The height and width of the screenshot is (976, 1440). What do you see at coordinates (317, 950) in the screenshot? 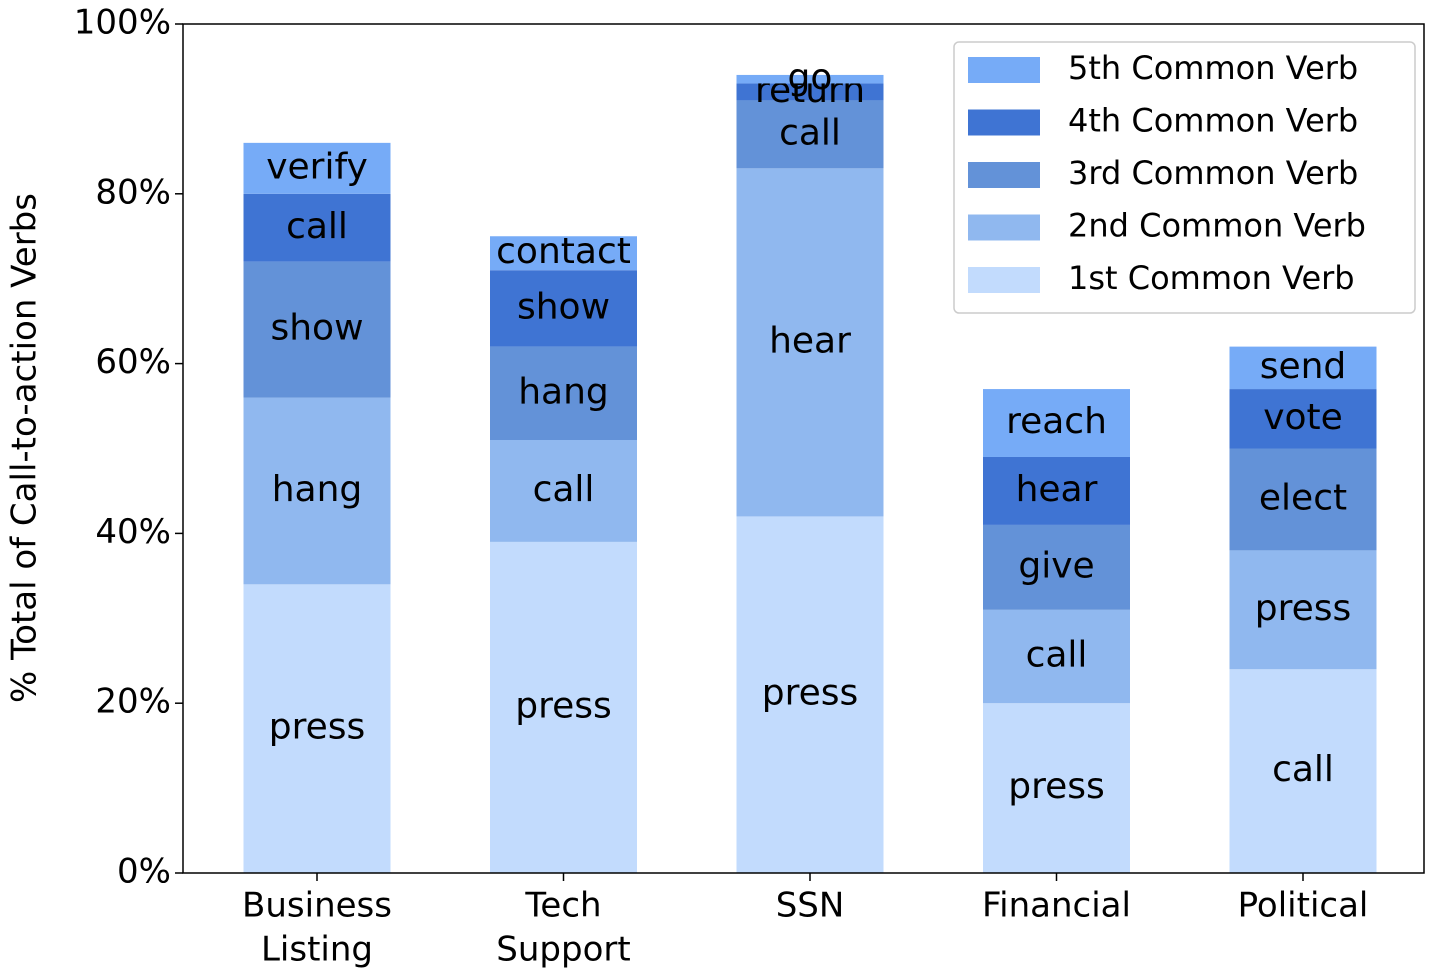
I see `x-tick-label: Listing` at bounding box center [317, 950].